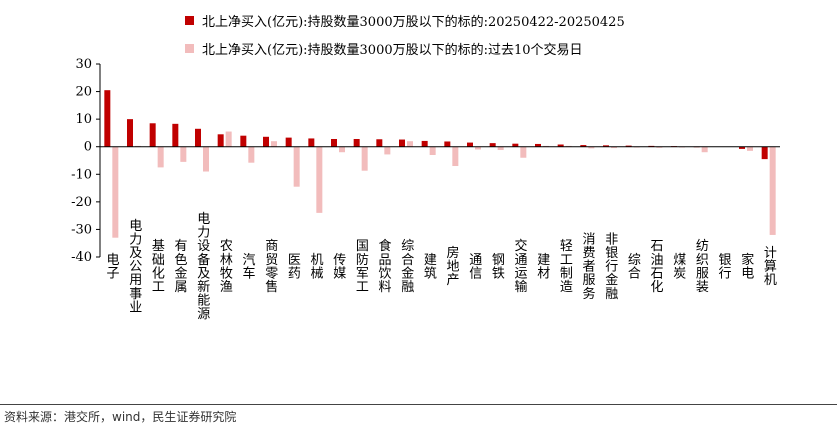  What do you see at coordinates (83, 119) in the screenshot?
I see `y-tick-label: 10` at bounding box center [83, 119].